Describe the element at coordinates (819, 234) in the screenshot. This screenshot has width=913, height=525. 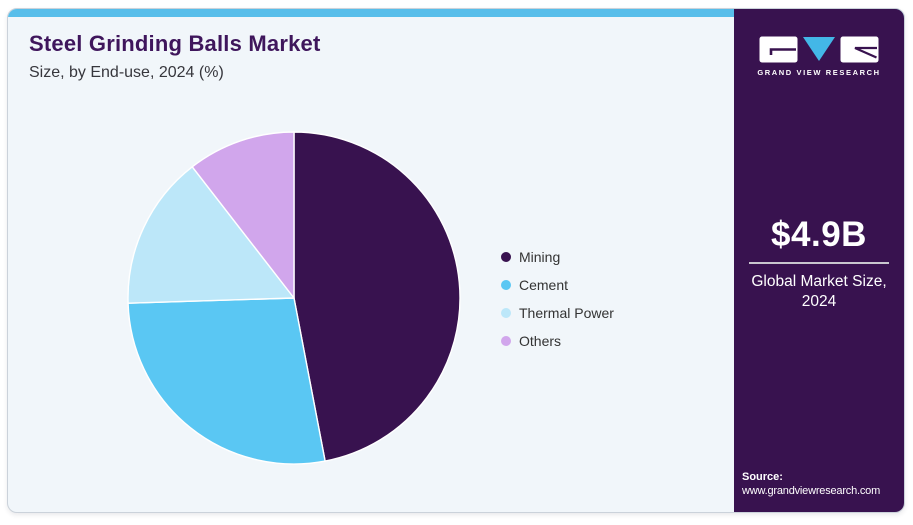
I see `stat-value: $4.9B` at that location.